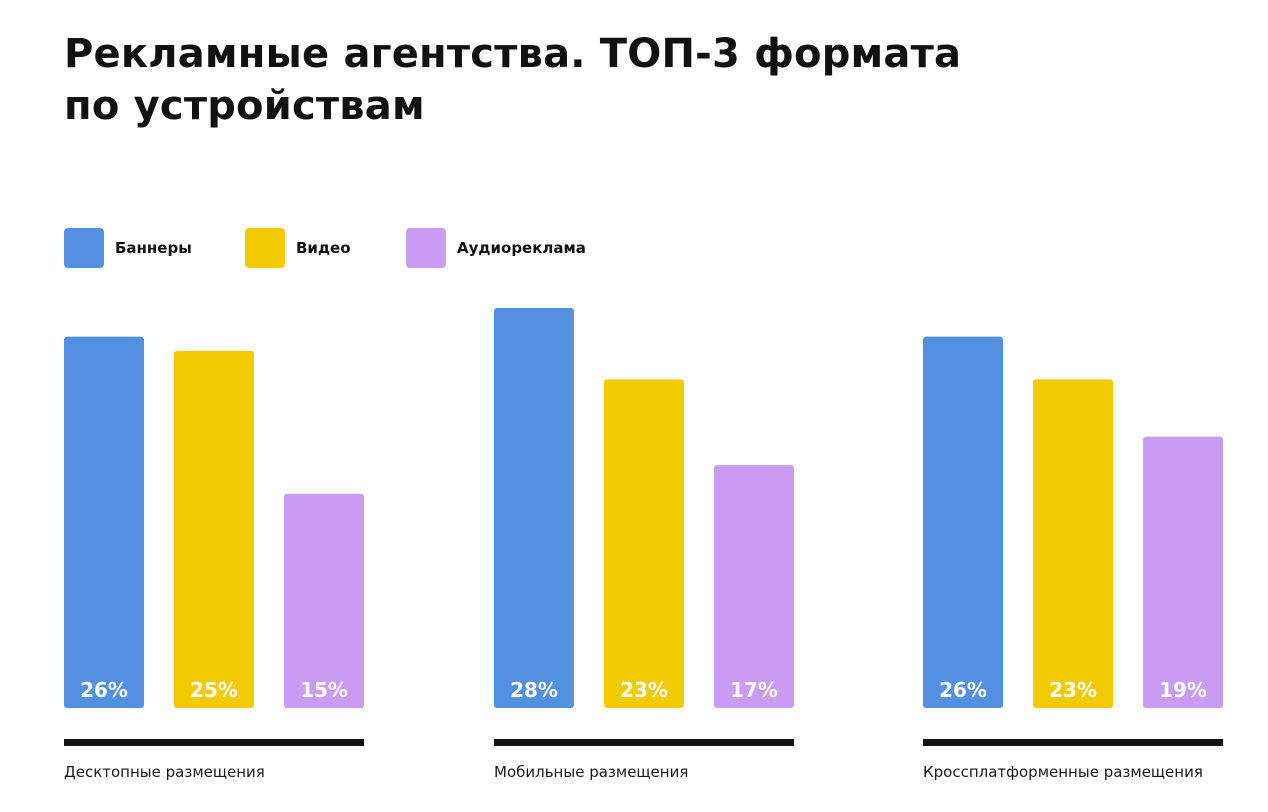  I want to click on bar-value-label-banners-3: 26%, so click(963, 690).